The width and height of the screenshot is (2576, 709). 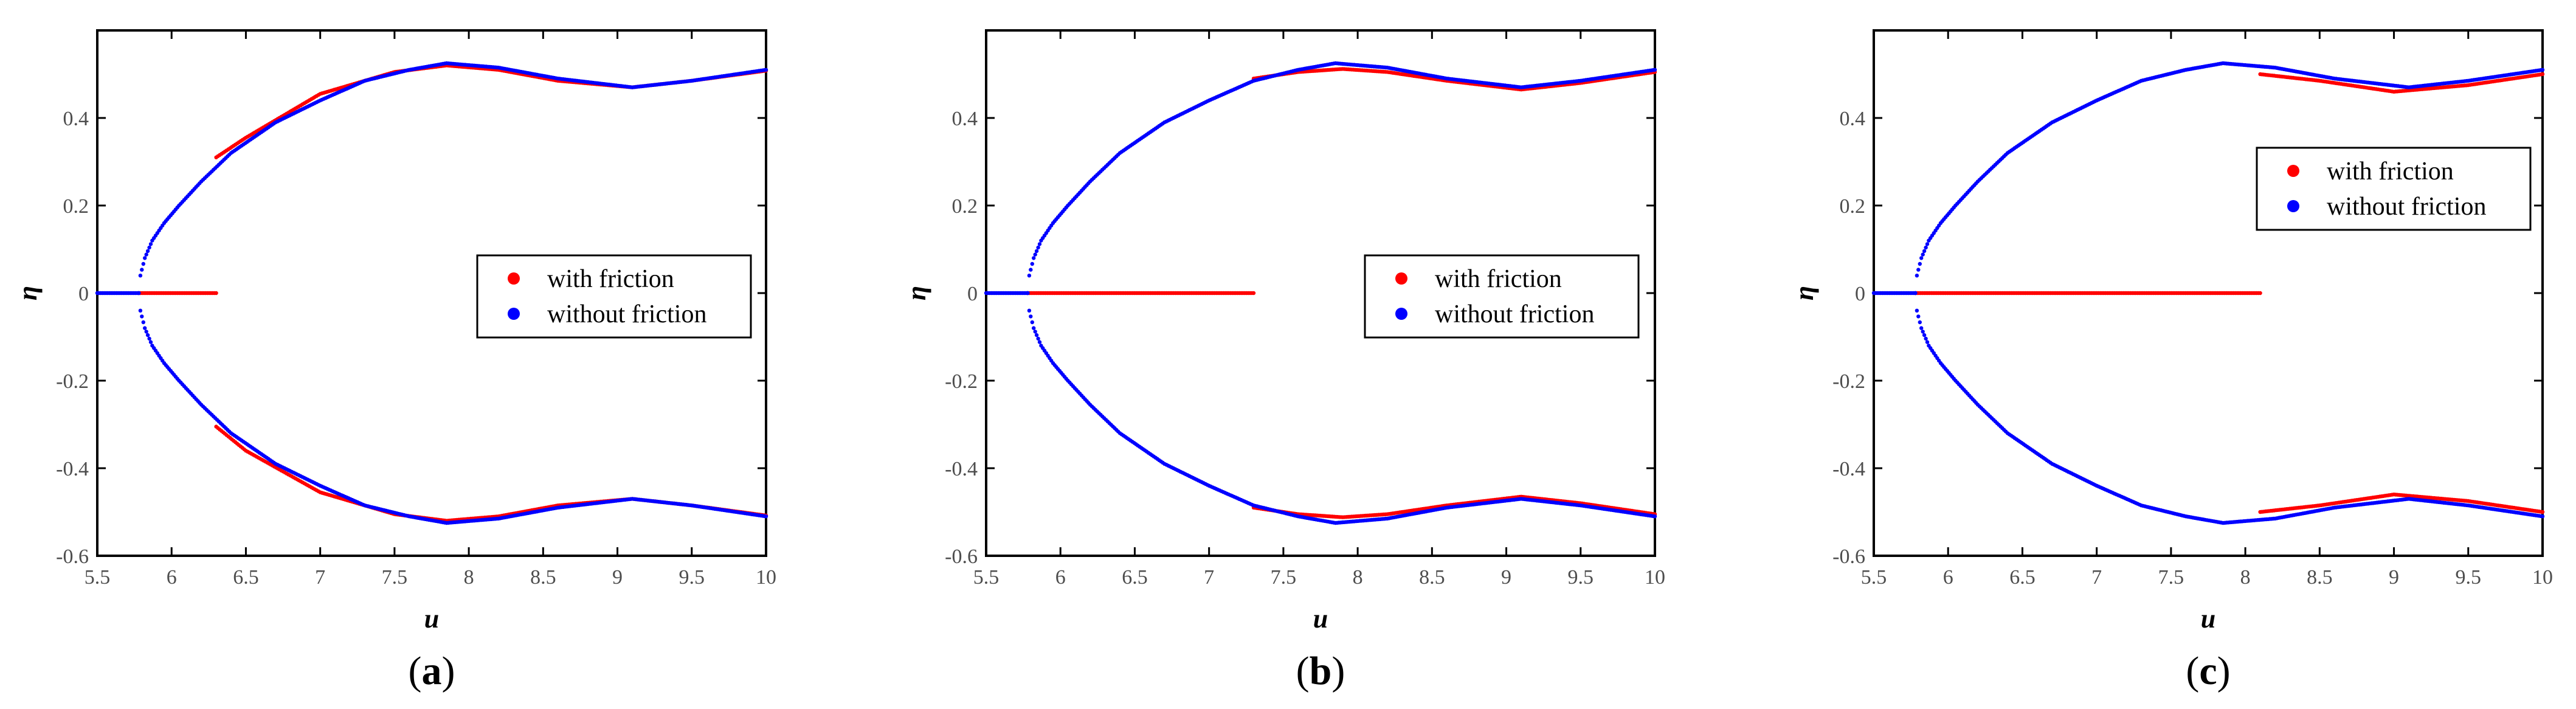 What do you see at coordinates (2469, 577) in the screenshot?
I see `x-tick-label: 9.5` at bounding box center [2469, 577].